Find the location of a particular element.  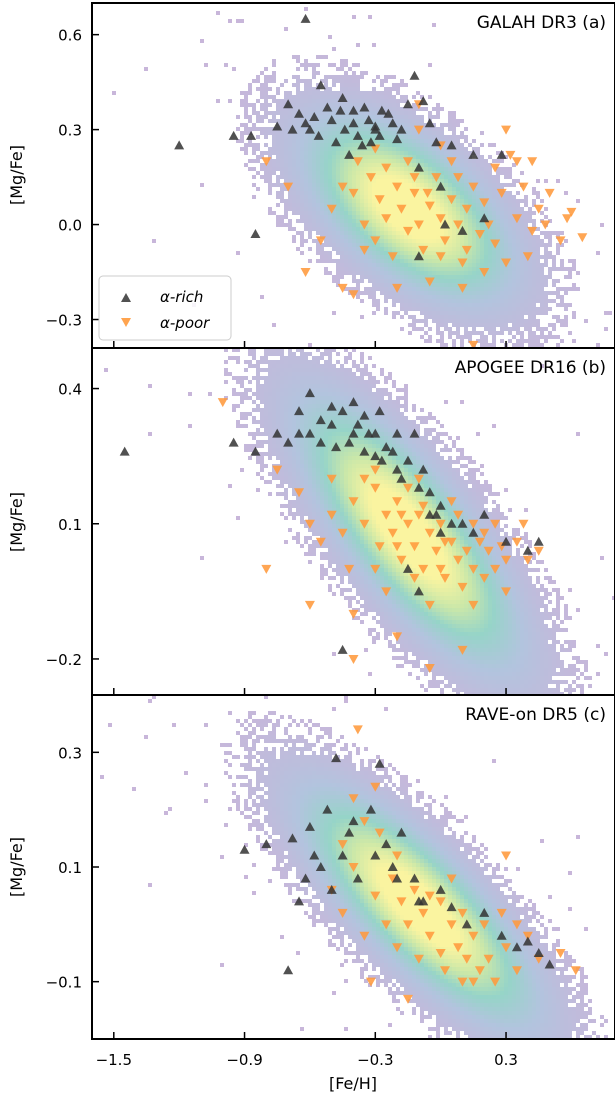

alpha-rich-point is located at coordinates (375, 126).